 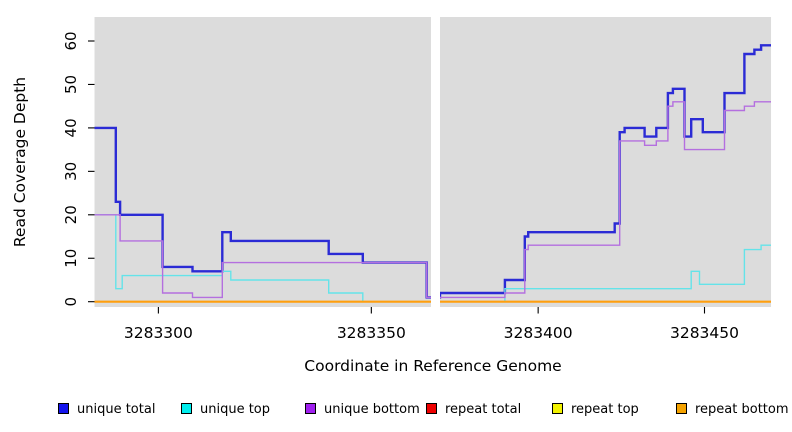 What do you see at coordinates (742, 409) in the screenshot?
I see `legend-label: repeat bottom` at bounding box center [742, 409].